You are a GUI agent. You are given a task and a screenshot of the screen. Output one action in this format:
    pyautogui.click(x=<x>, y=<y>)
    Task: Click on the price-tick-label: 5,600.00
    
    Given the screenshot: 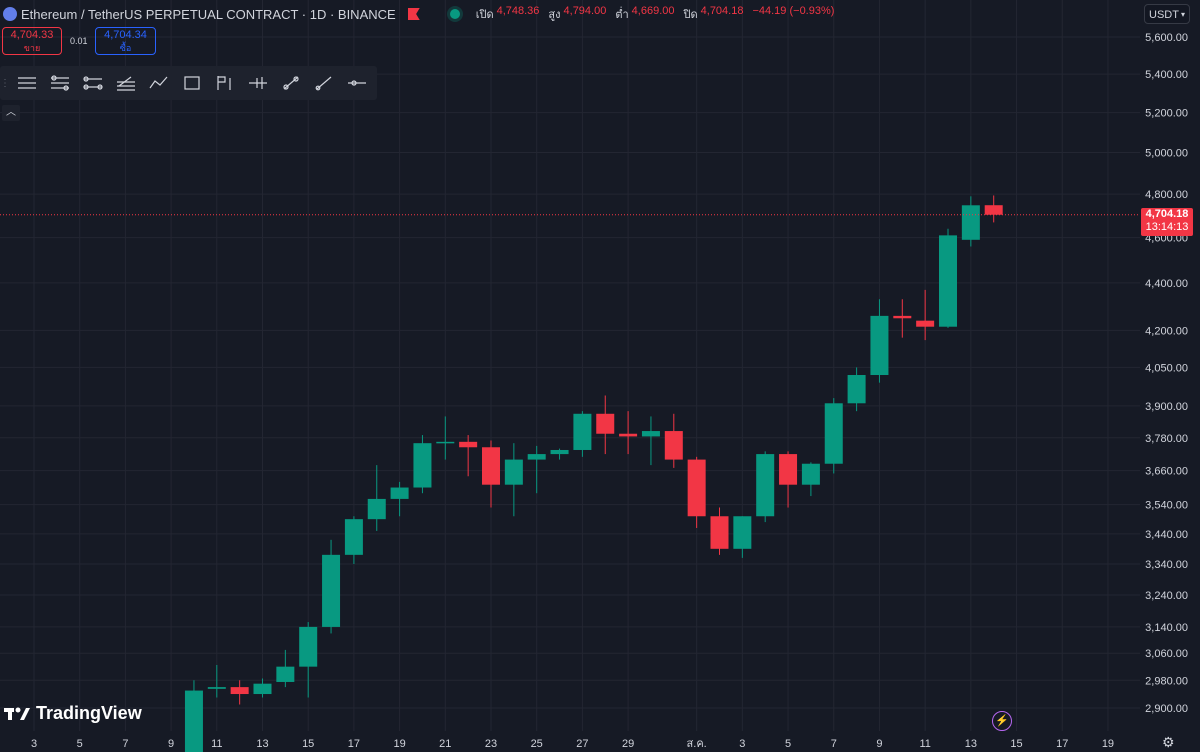 What is the action you would take?
    pyautogui.click(x=1166, y=38)
    